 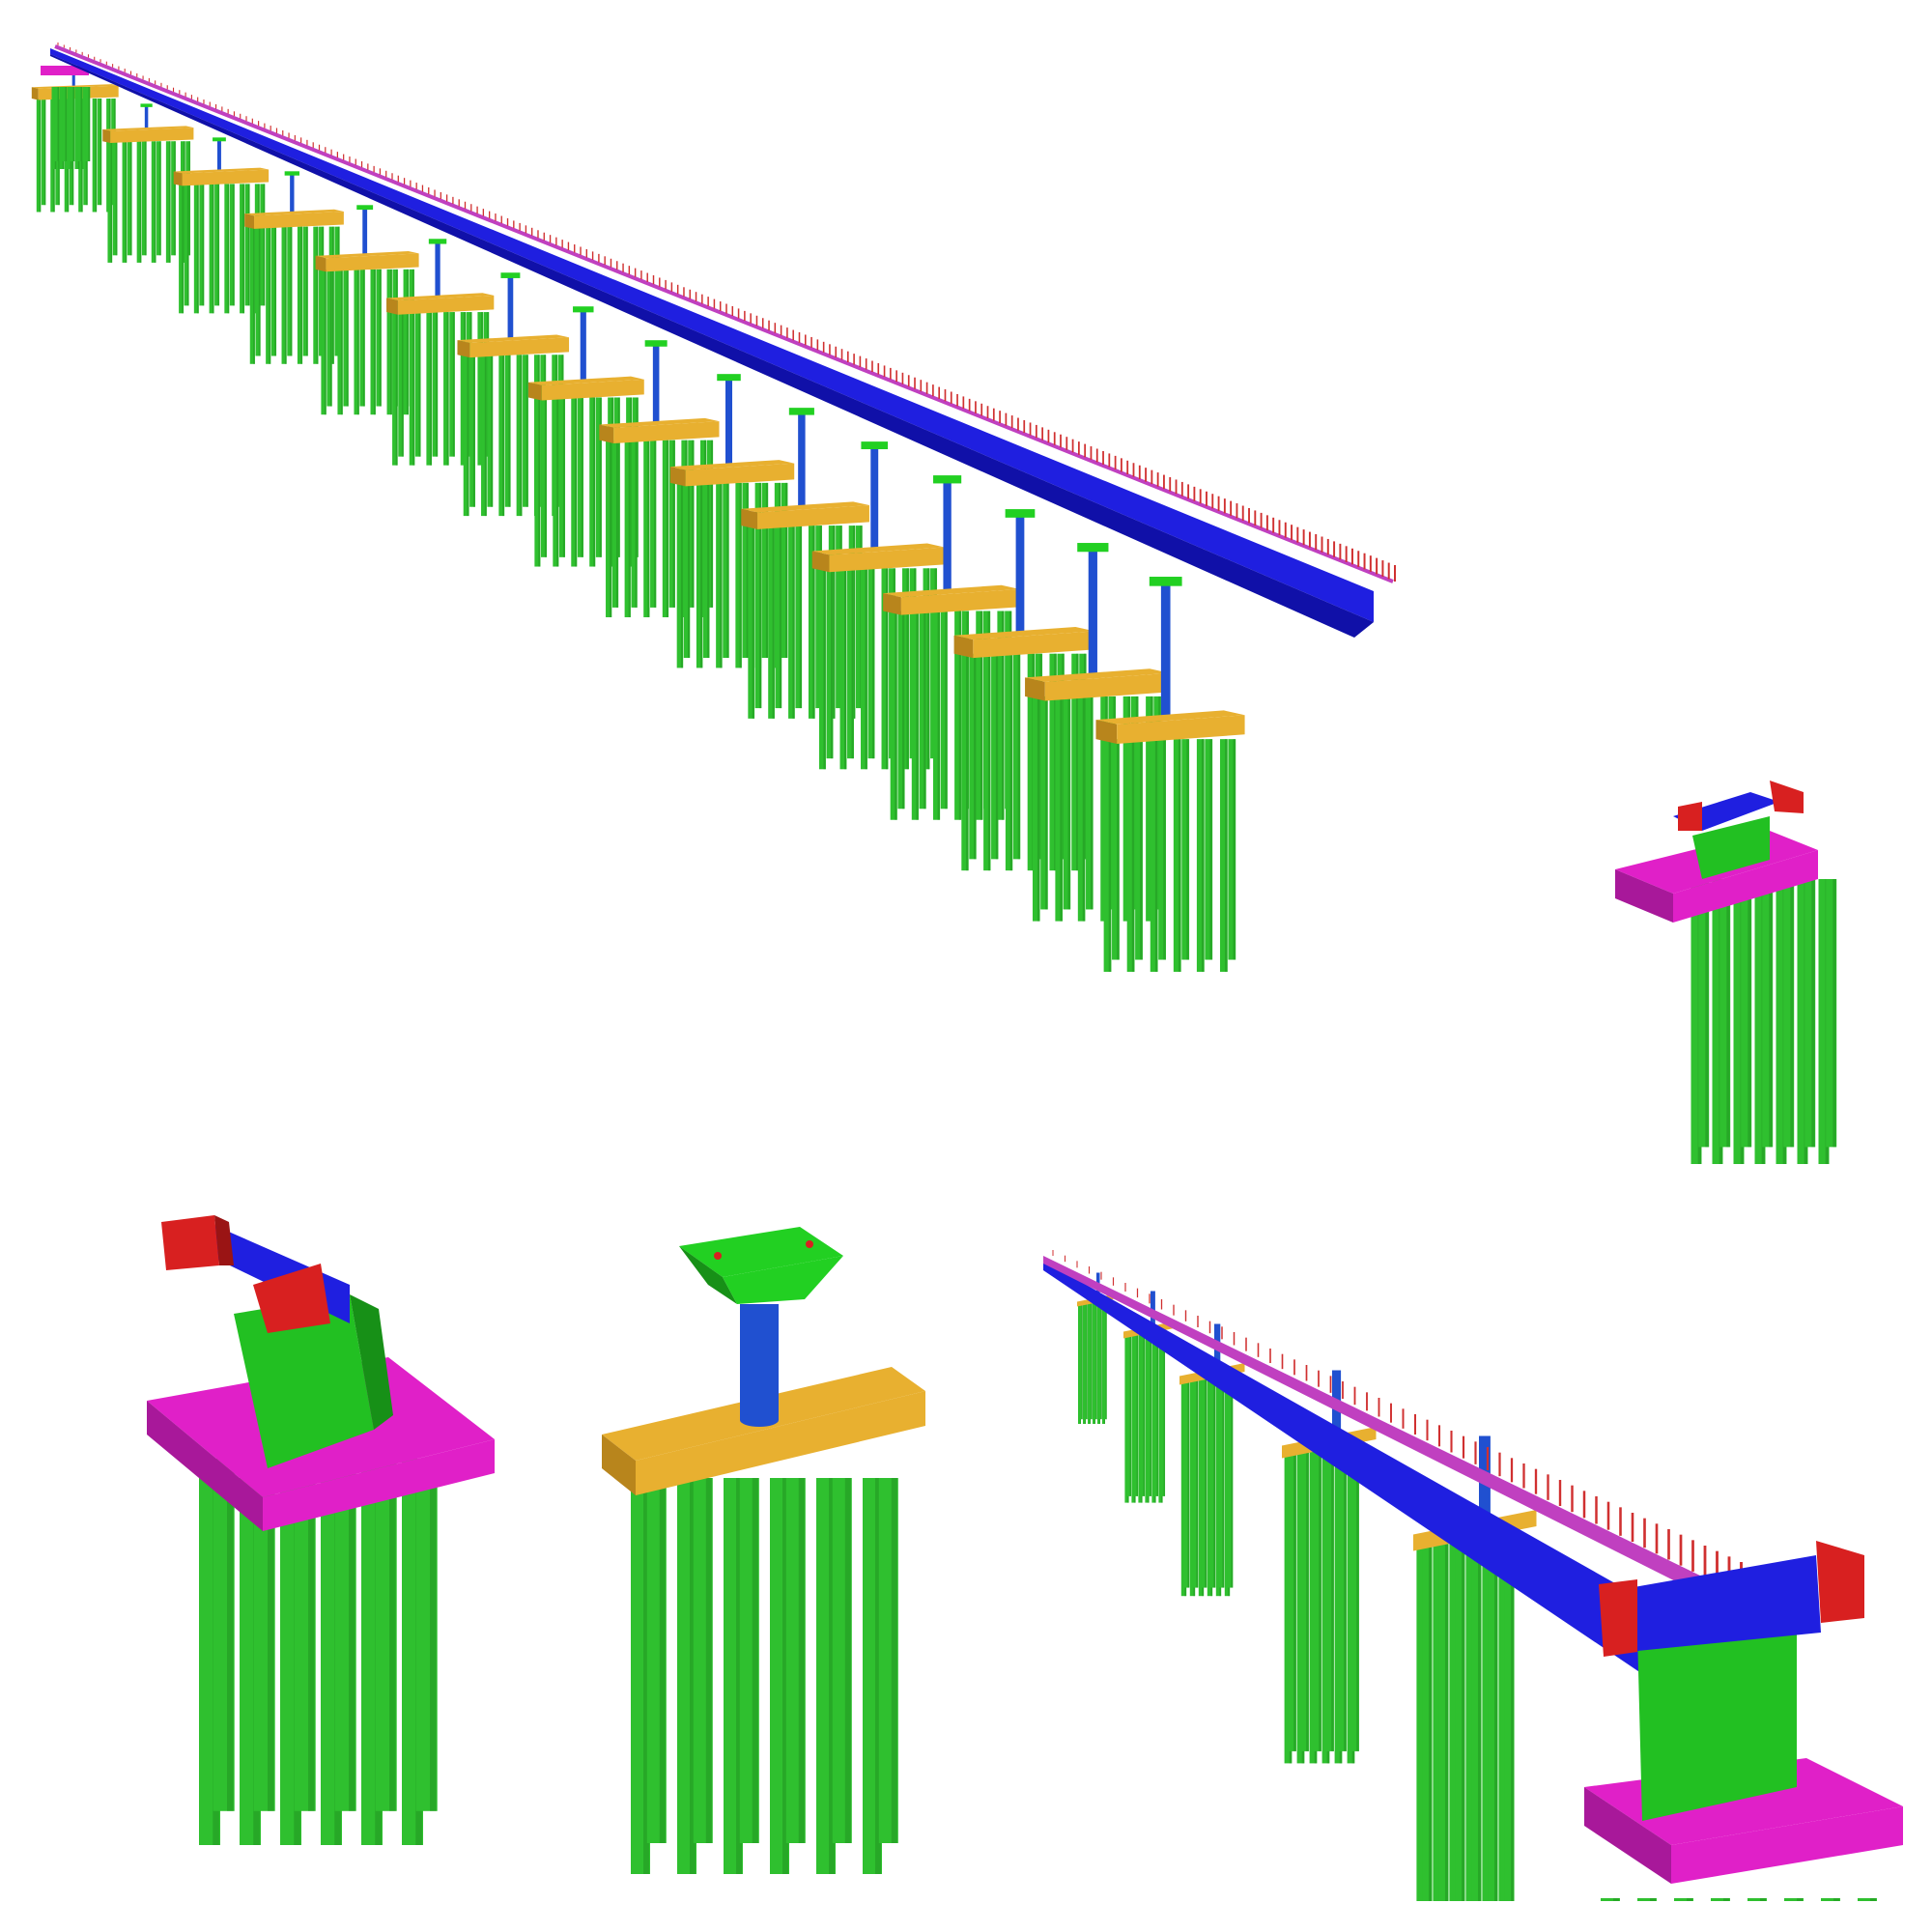 What do you see at coordinates (1473, 1575) in the screenshot?
I see `bridge-closeup-drawing` at bounding box center [1473, 1575].